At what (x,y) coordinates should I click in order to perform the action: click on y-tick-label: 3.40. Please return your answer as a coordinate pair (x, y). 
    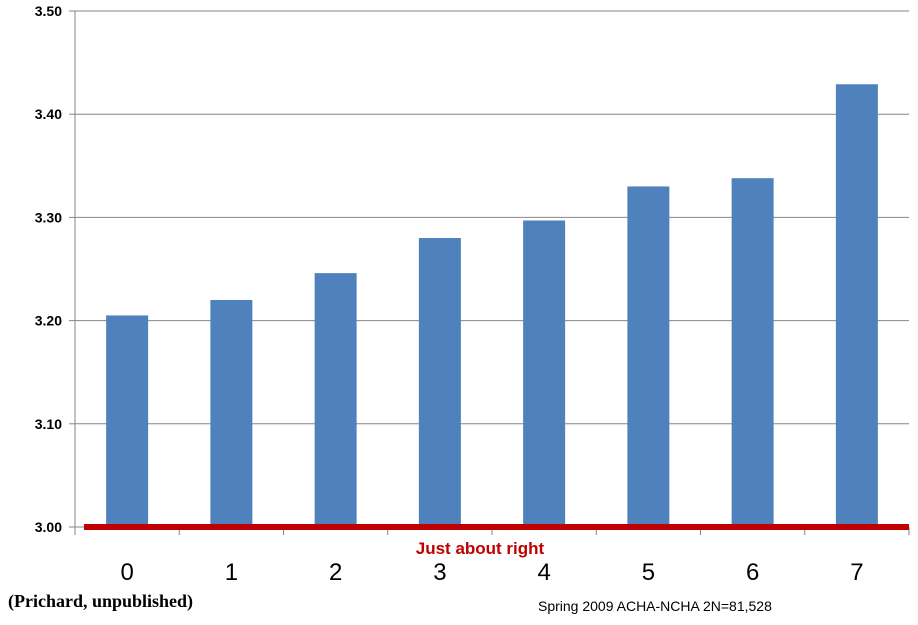
    Looking at the image, I should click on (48, 114).